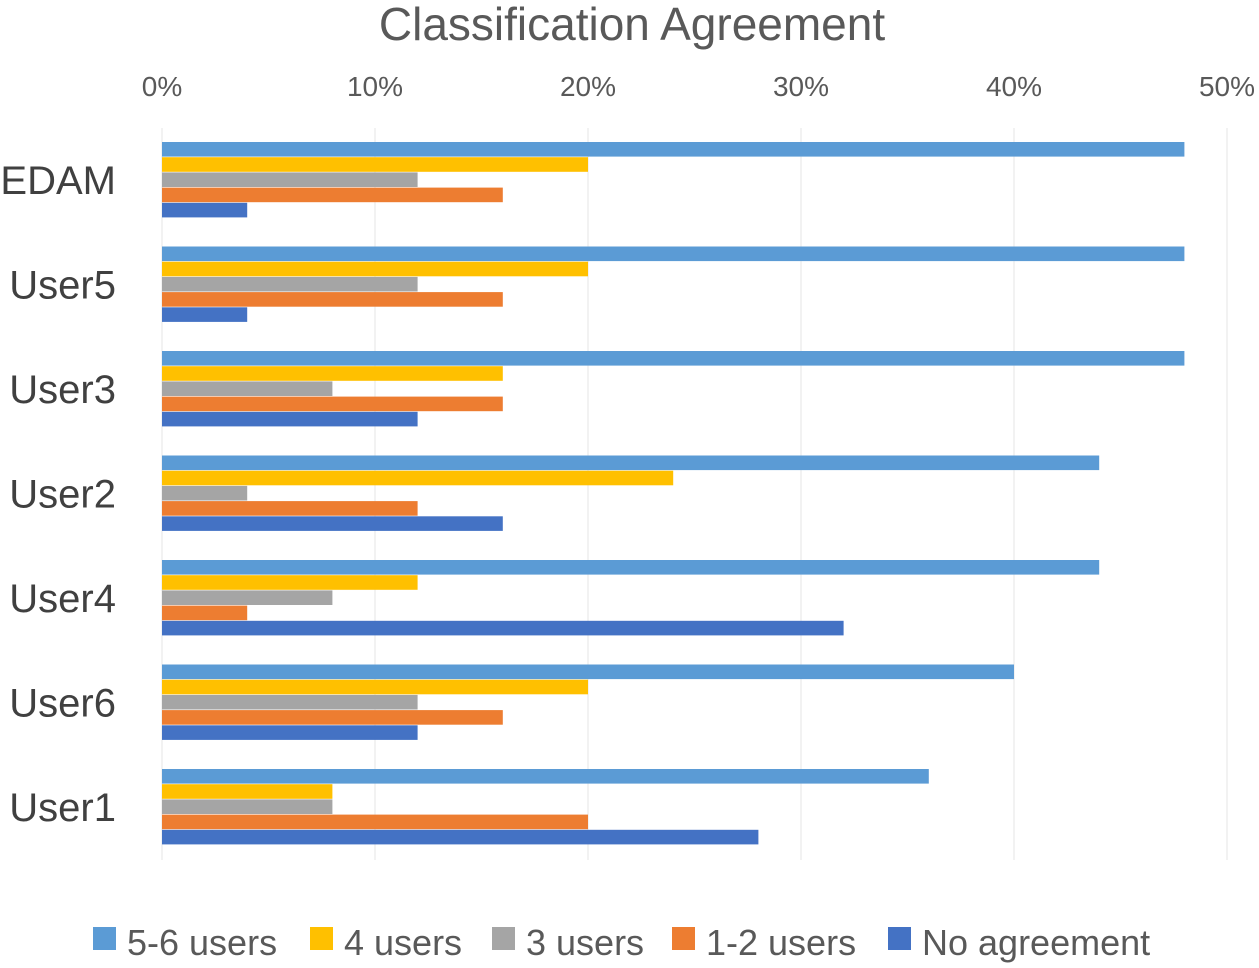  I want to click on legend-label: No agreement, so click(1036, 942).